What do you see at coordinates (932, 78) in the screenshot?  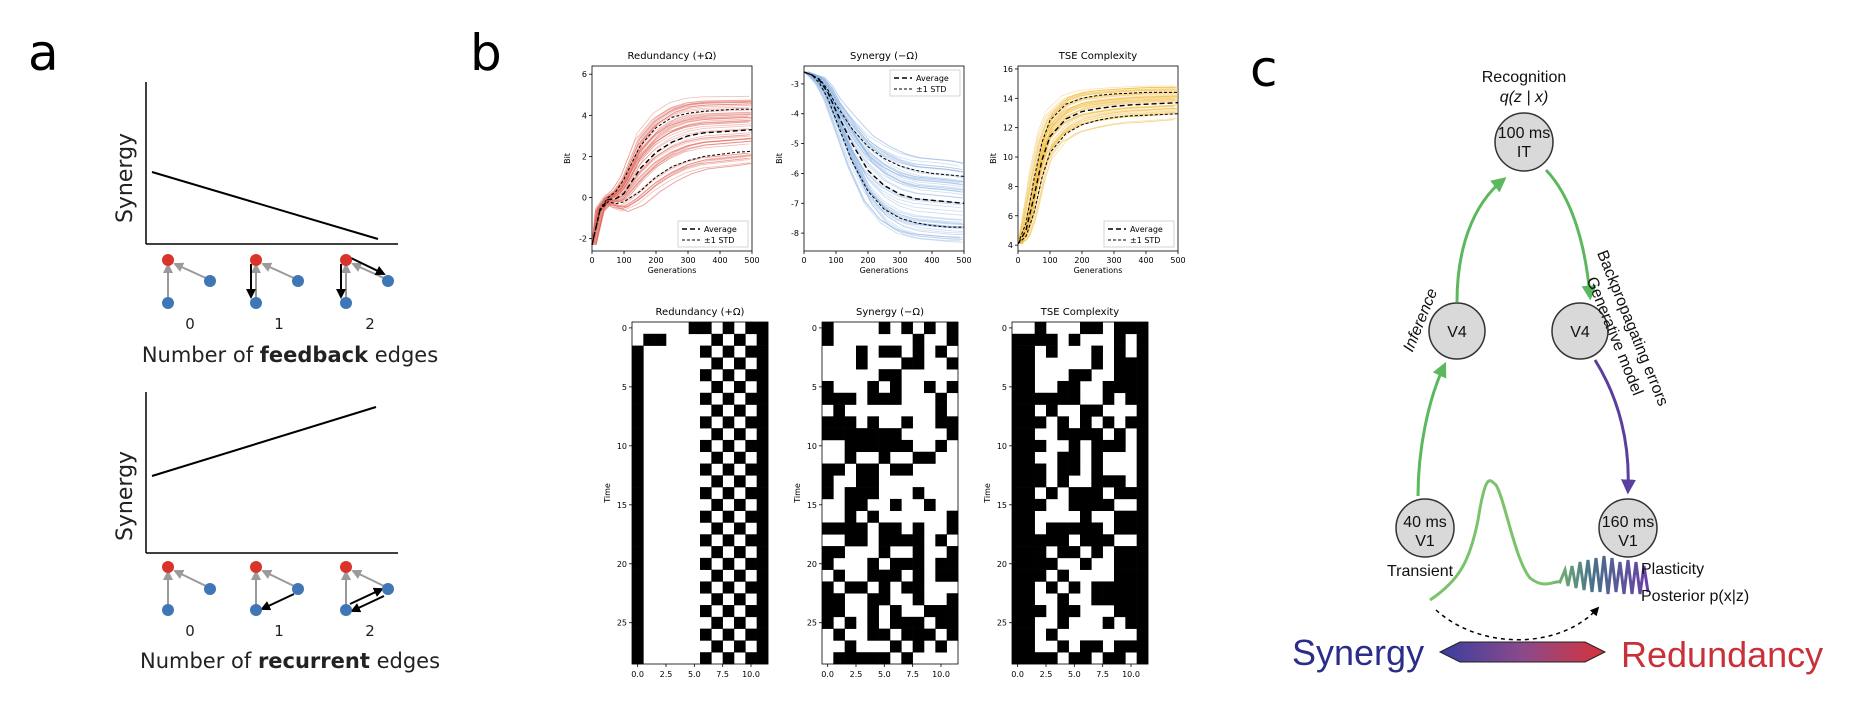 I see `legend-average: Average` at bounding box center [932, 78].